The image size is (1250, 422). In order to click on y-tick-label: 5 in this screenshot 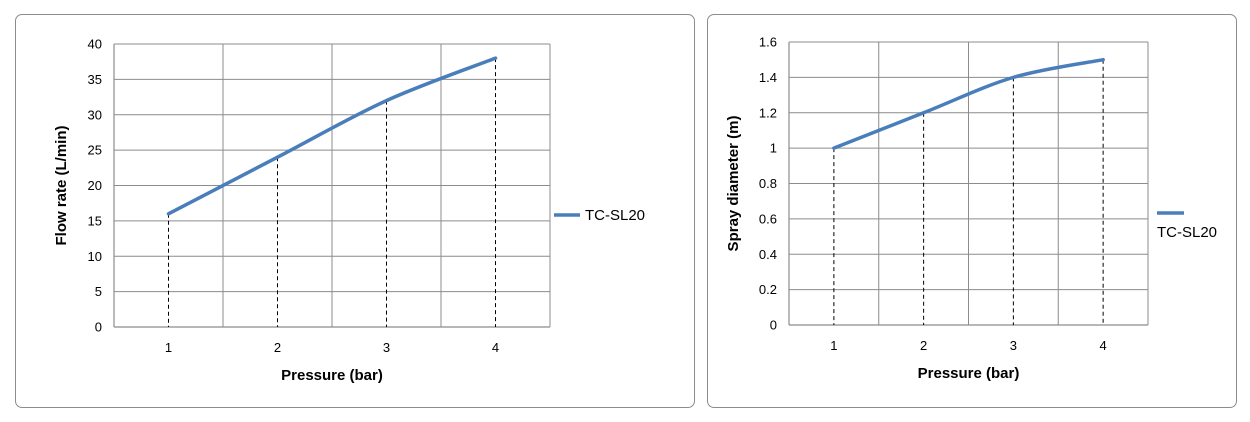, I will do `click(98, 291)`.